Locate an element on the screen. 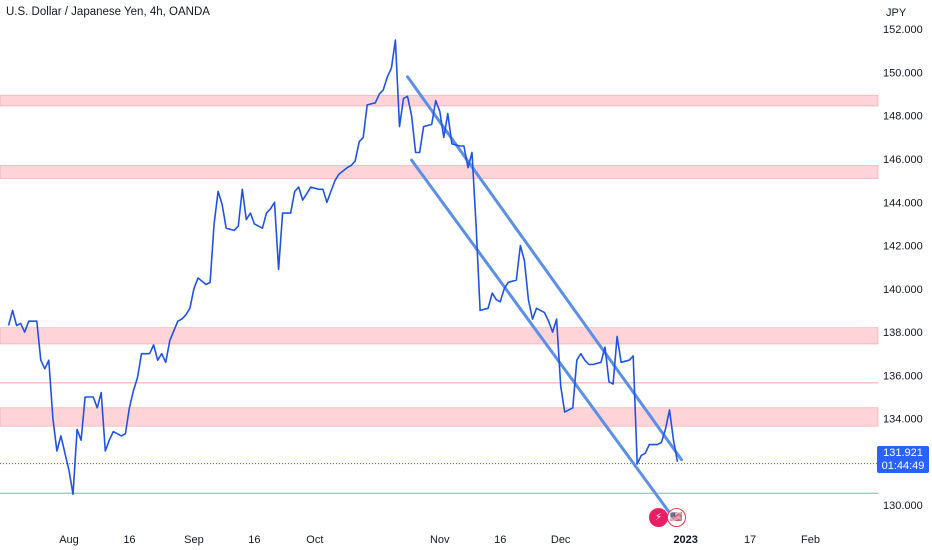  y-tick-label: 144.000 is located at coordinates (903, 203).